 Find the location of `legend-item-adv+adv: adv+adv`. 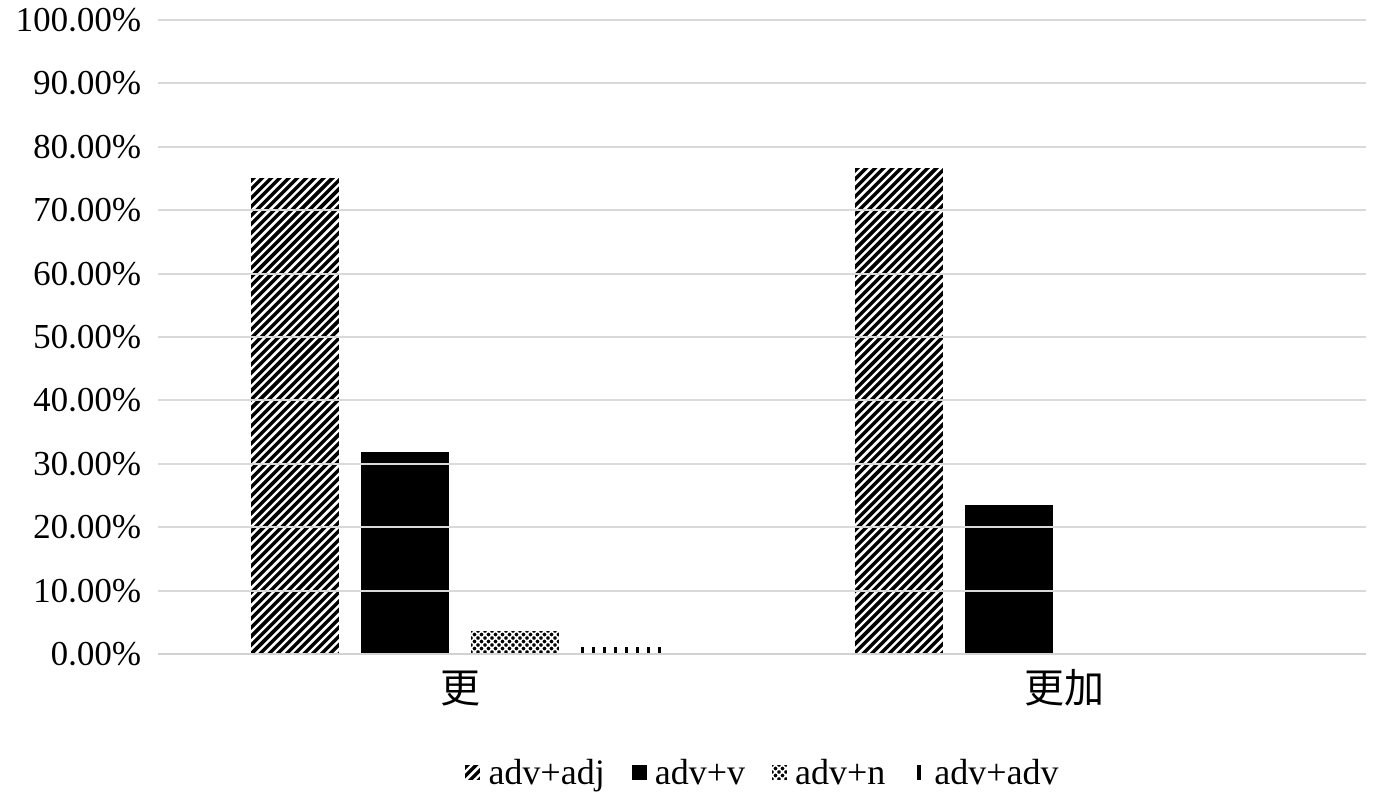

legend-item-adv+adv: adv+adv is located at coordinates (985, 772).